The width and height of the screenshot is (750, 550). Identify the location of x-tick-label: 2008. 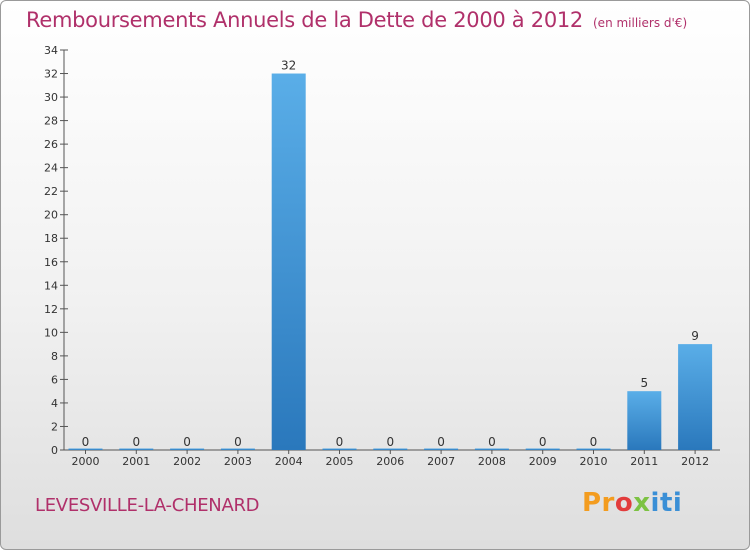
(492, 461).